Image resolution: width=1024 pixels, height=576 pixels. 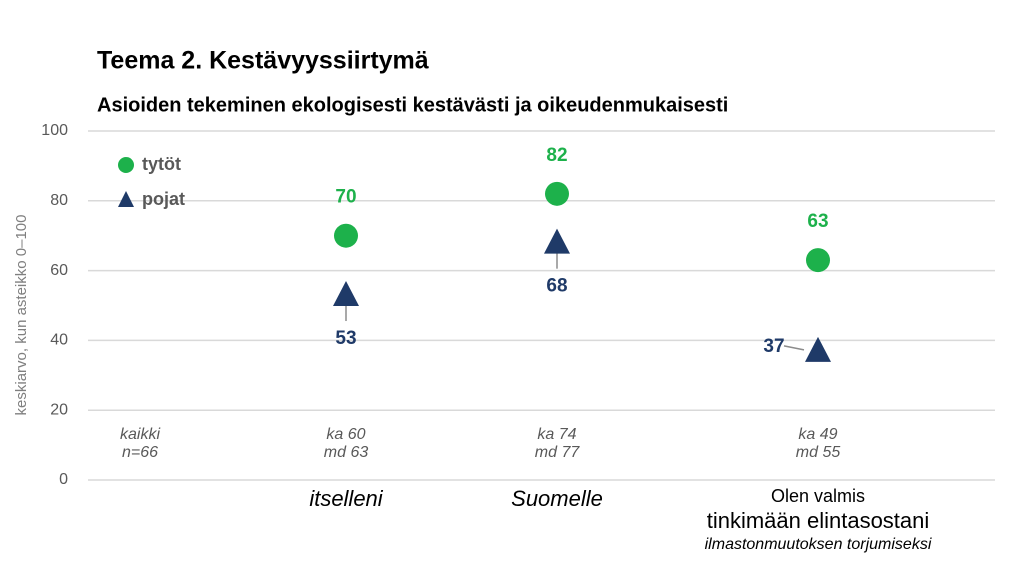 What do you see at coordinates (558, 452) in the screenshot?
I see `annotation: md 77` at bounding box center [558, 452].